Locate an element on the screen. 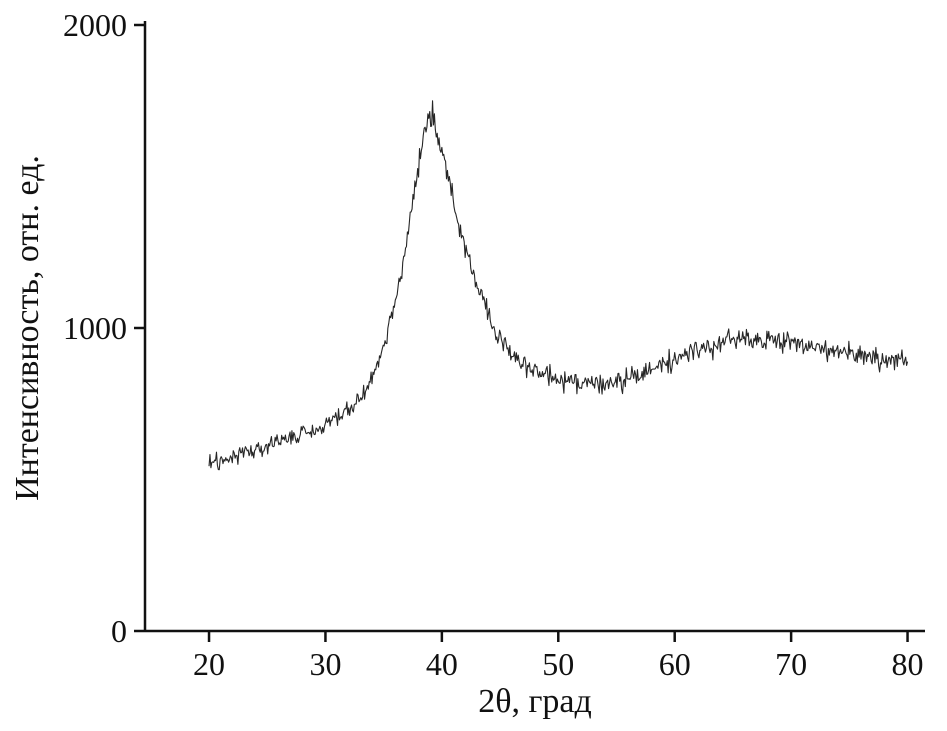 The height and width of the screenshot is (731, 947). y-axis-label: Интенсивность, отн. ед. is located at coordinates (27, 328).